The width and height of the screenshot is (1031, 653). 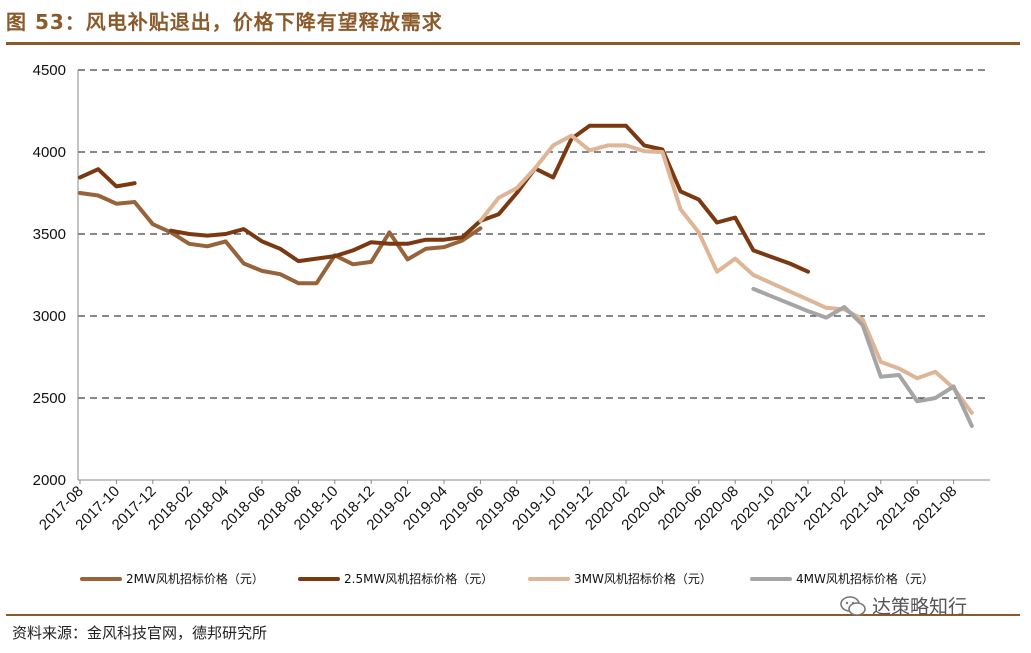 What do you see at coordinates (643, 578) in the screenshot?
I see `legend-label: 3MW风机招标价格（元）` at bounding box center [643, 578].